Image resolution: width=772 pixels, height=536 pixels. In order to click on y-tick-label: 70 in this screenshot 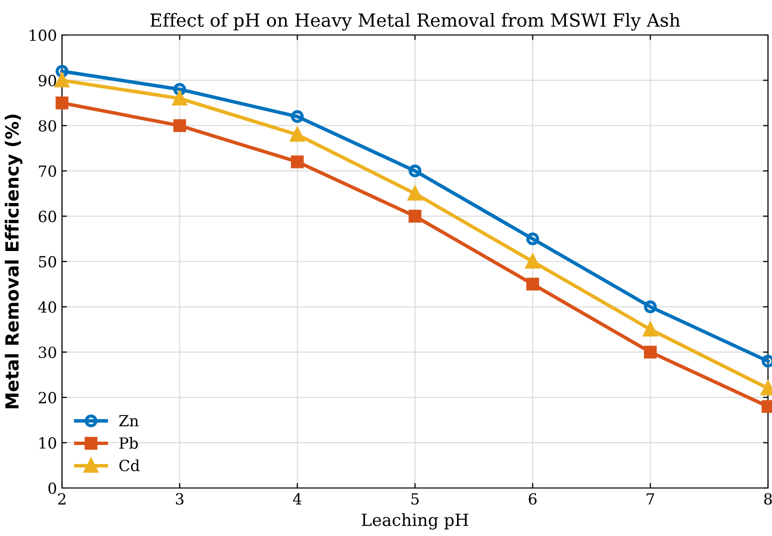, I will do `click(47, 171)`.